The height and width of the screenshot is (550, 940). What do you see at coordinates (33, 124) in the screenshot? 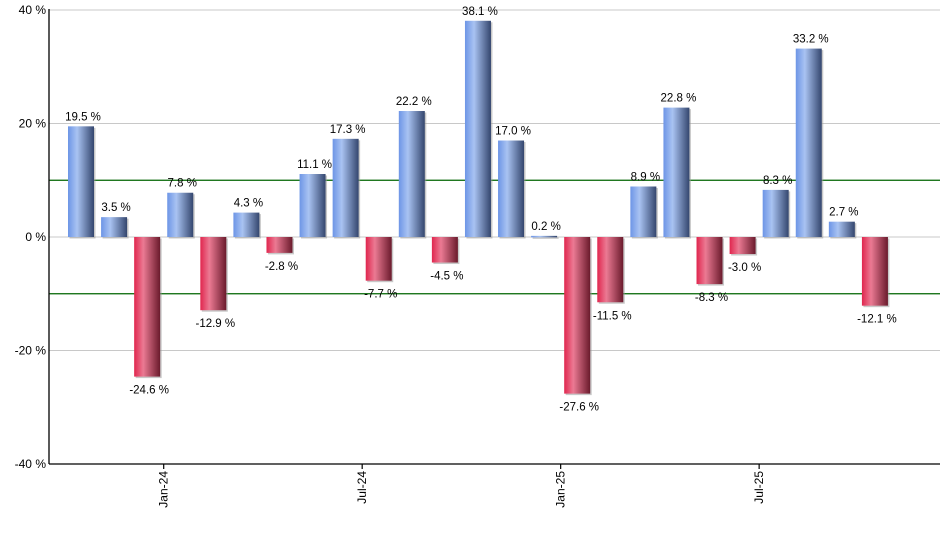
I see `y-tick-label: 20 %` at bounding box center [33, 124].